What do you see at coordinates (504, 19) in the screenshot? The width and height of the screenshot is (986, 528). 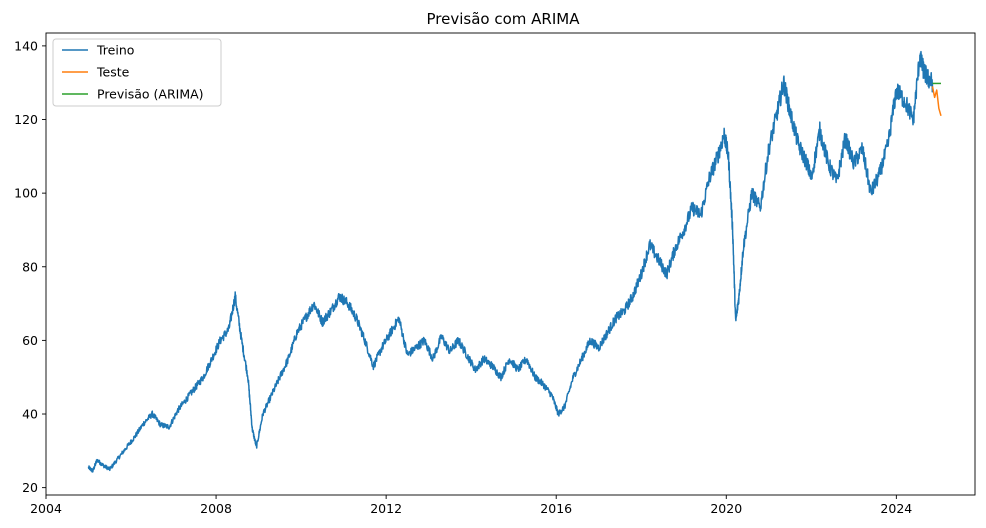 I see `chart-title: Previsão com ARIMA` at bounding box center [504, 19].